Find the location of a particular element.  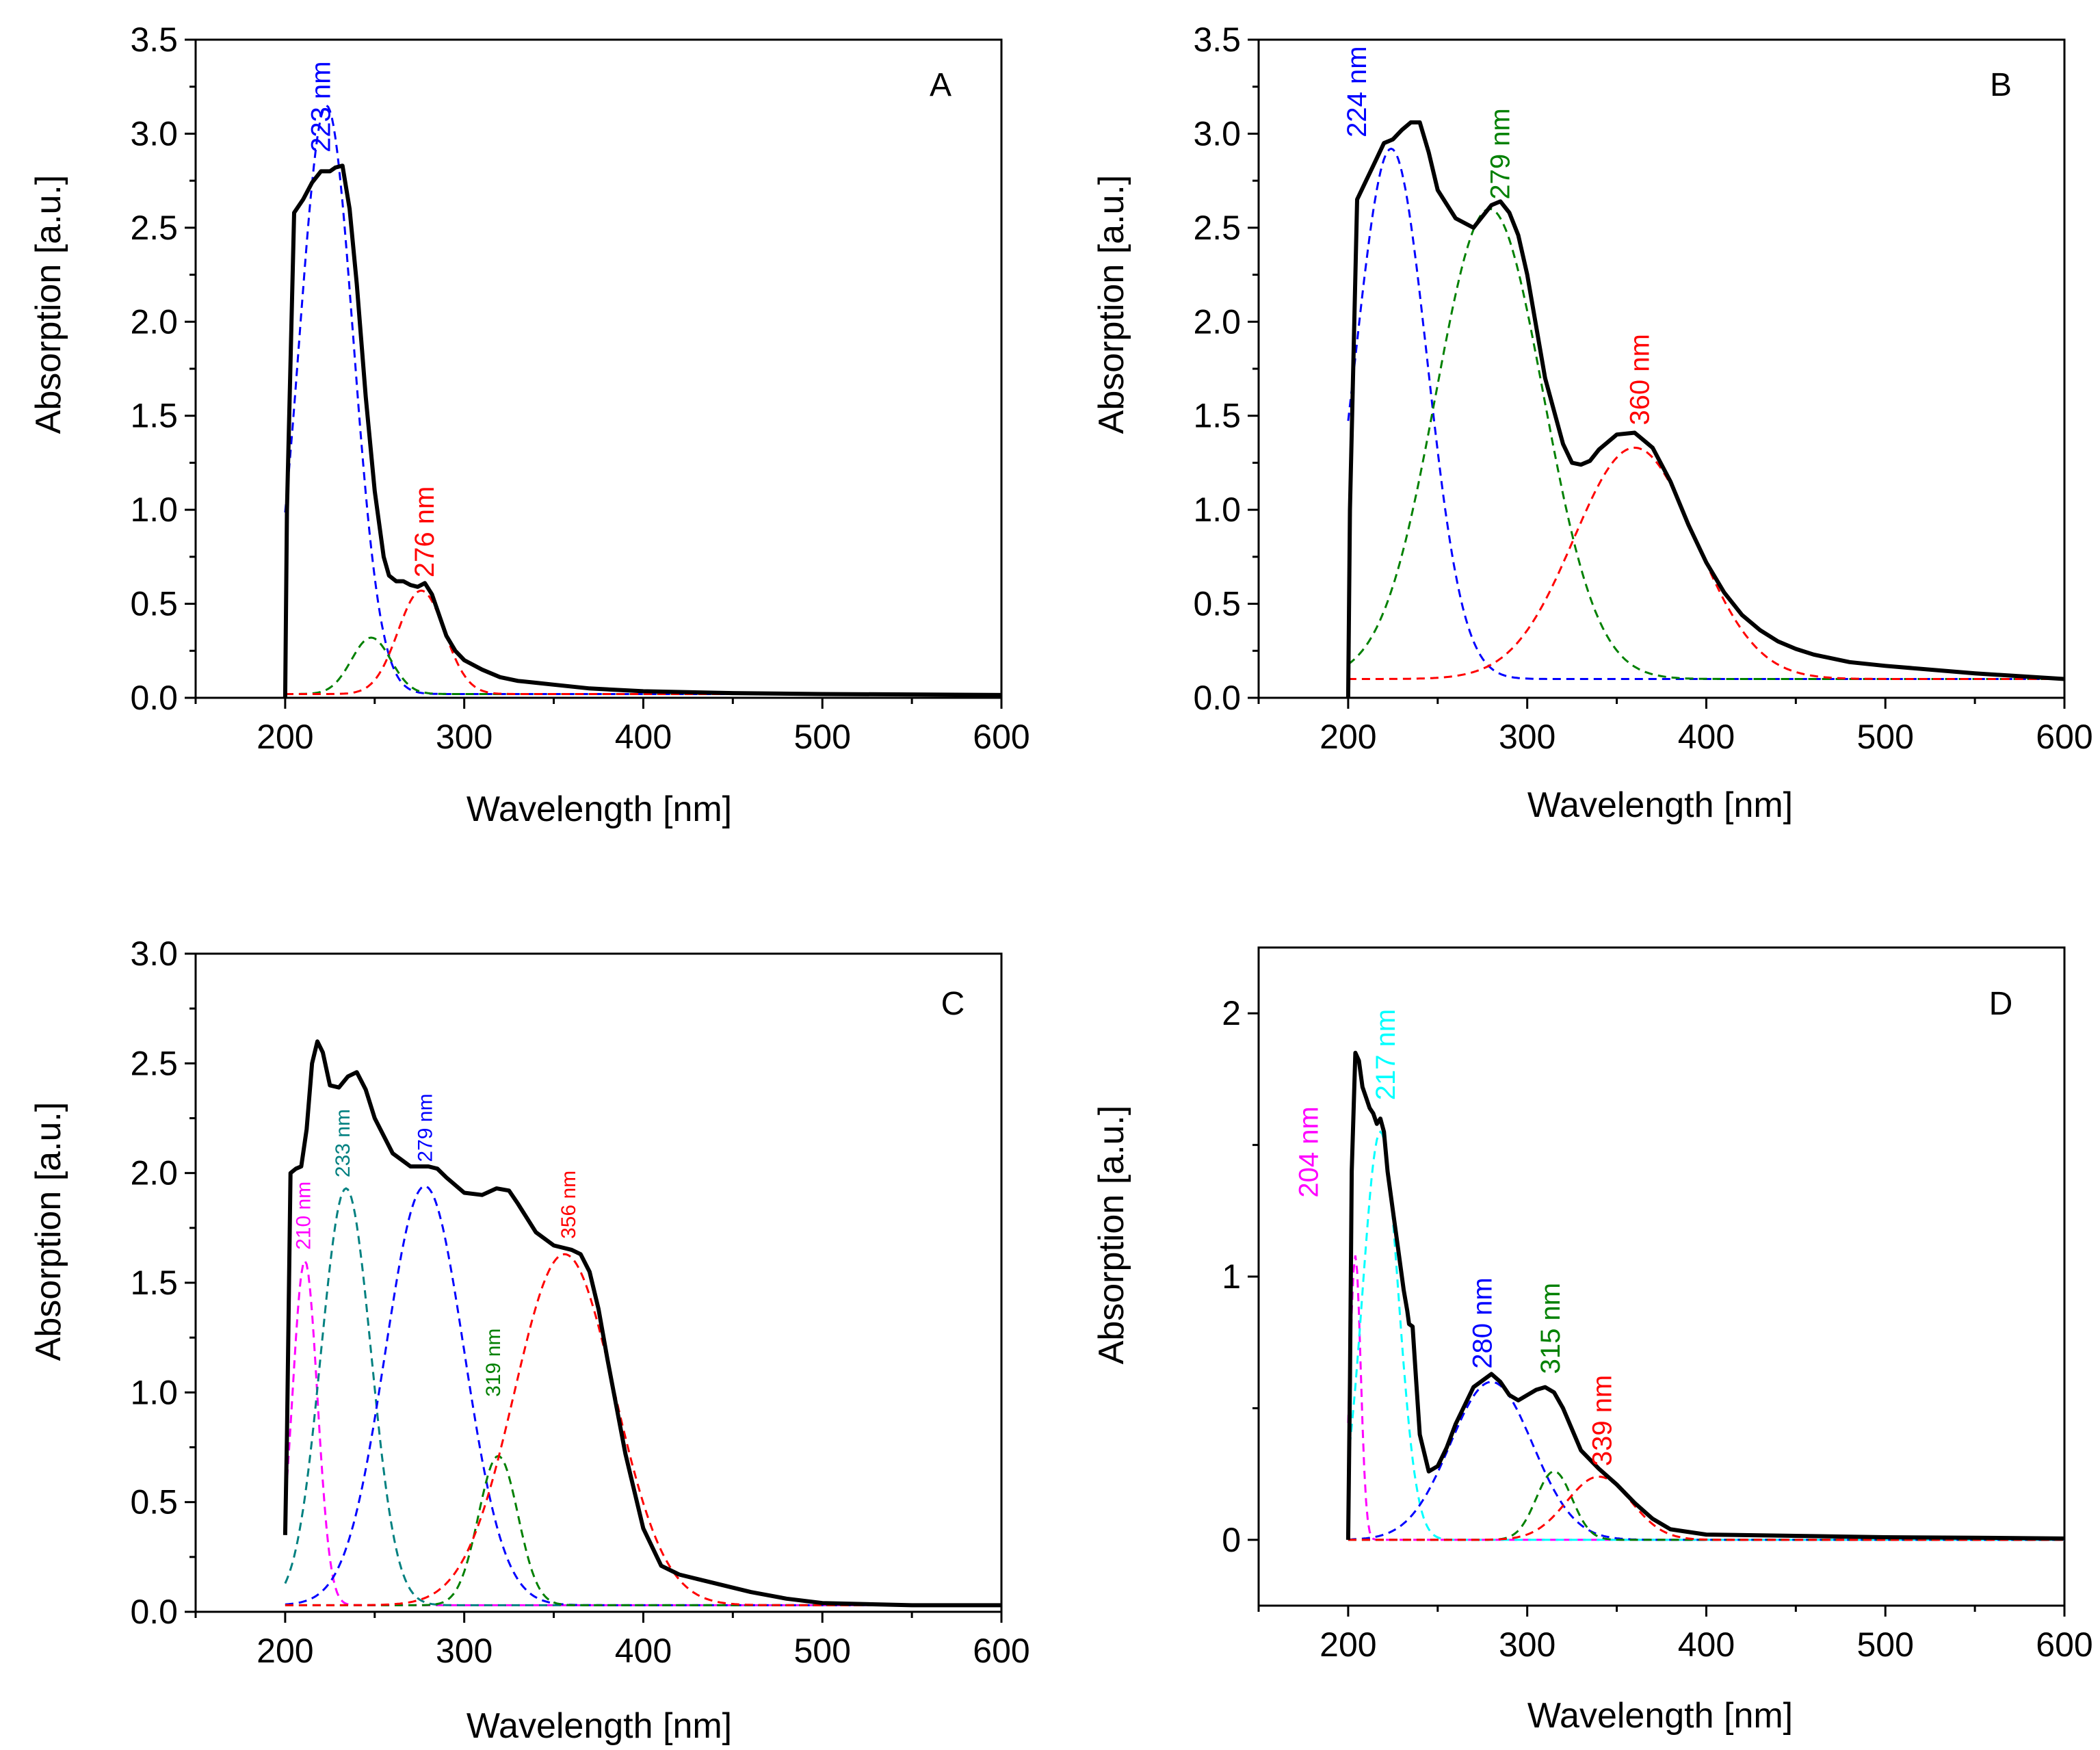

peak-annotation: 210 nm is located at coordinates (304, 1215).